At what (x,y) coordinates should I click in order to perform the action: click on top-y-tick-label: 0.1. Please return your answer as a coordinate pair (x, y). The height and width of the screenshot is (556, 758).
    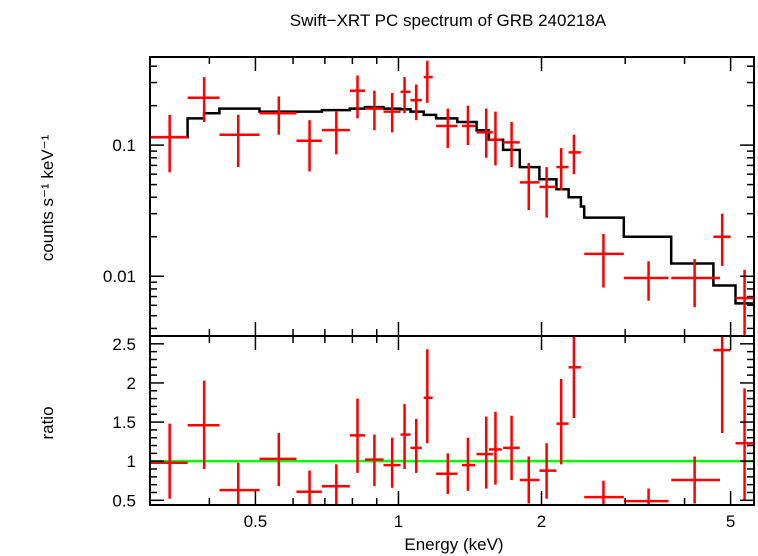
    Looking at the image, I should click on (124, 145).